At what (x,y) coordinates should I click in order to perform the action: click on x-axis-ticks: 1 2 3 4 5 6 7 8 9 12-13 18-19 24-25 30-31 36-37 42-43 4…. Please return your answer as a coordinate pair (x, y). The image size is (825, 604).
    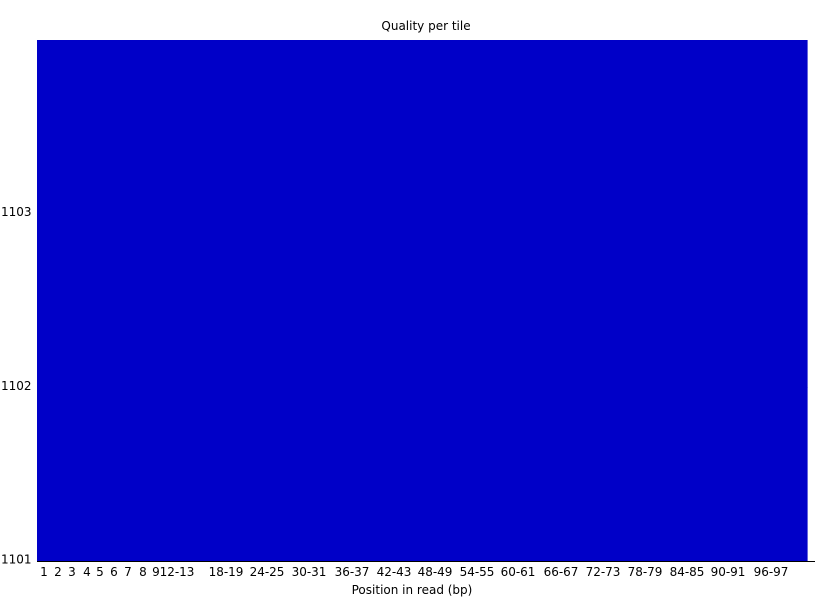
    Looking at the image, I should click on (414, 572).